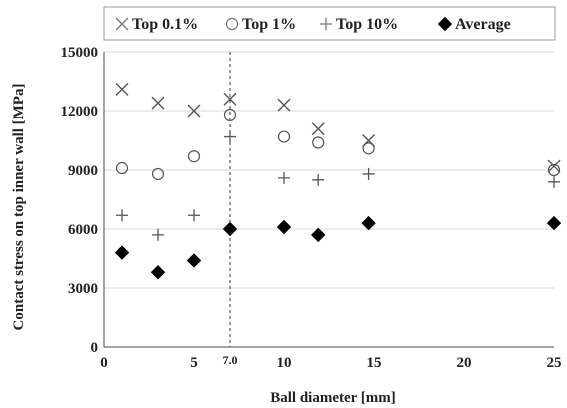 This screenshot has width=567, height=408. What do you see at coordinates (554, 363) in the screenshot?
I see `x-tick-label: 25` at bounding box center [554, 363].